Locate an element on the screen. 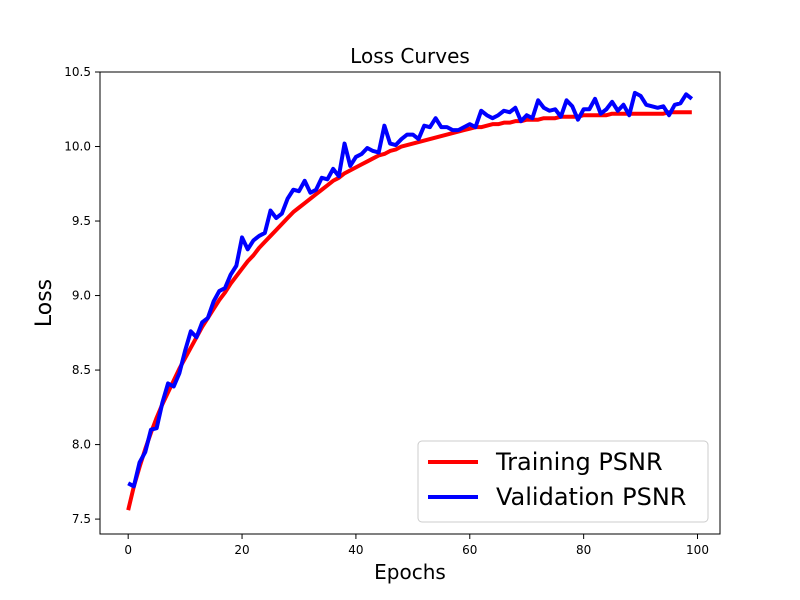  y-tick-label: 7.5 is located at coordinates (81, 519).